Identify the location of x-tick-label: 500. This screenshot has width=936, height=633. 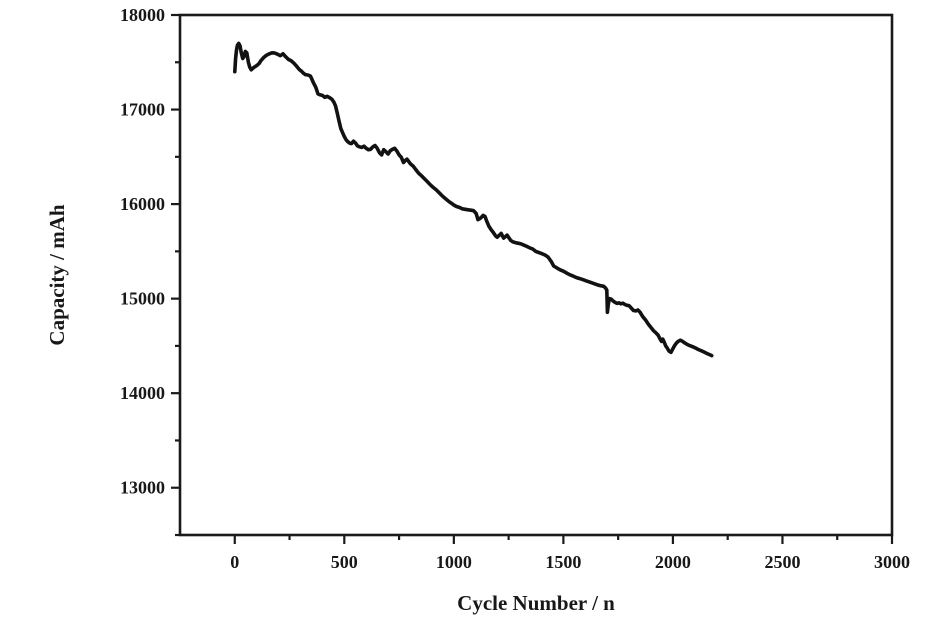
(344, 562).